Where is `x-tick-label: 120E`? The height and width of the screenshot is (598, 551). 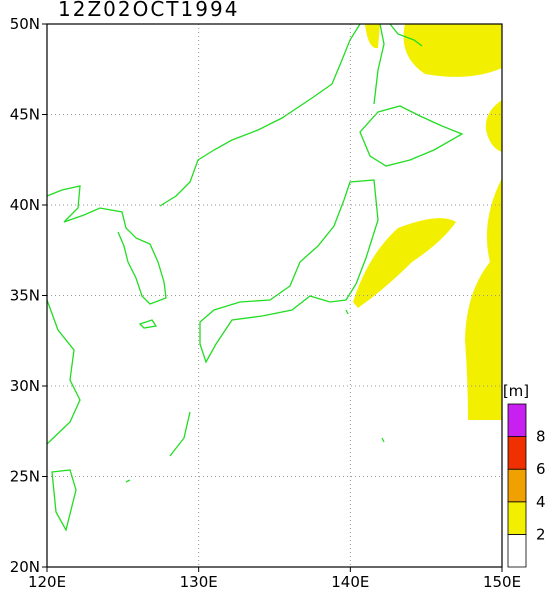 x-tick-label: 120E is located at coordinates (47, 582).